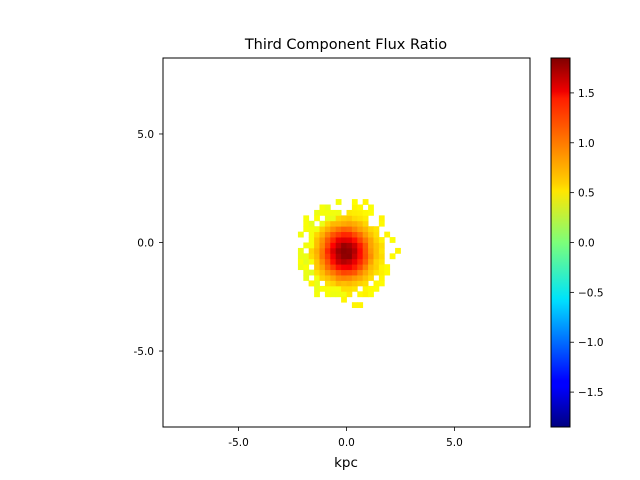 The image size is (640, 480). What do you see at coordinates (454, 443) in the screenshot?
I see `x-tick-label: 5.0` at bounding box center [454, 443].